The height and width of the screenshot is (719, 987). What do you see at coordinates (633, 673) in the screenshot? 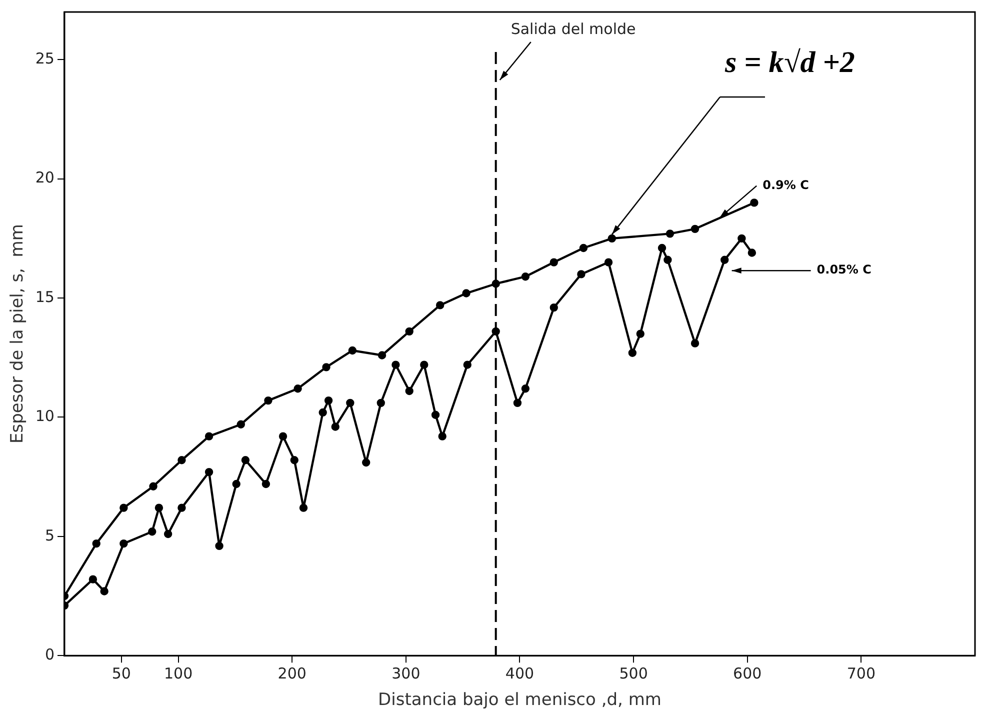
I see `x-tick-label: 500` at bounding box center [633, 673].